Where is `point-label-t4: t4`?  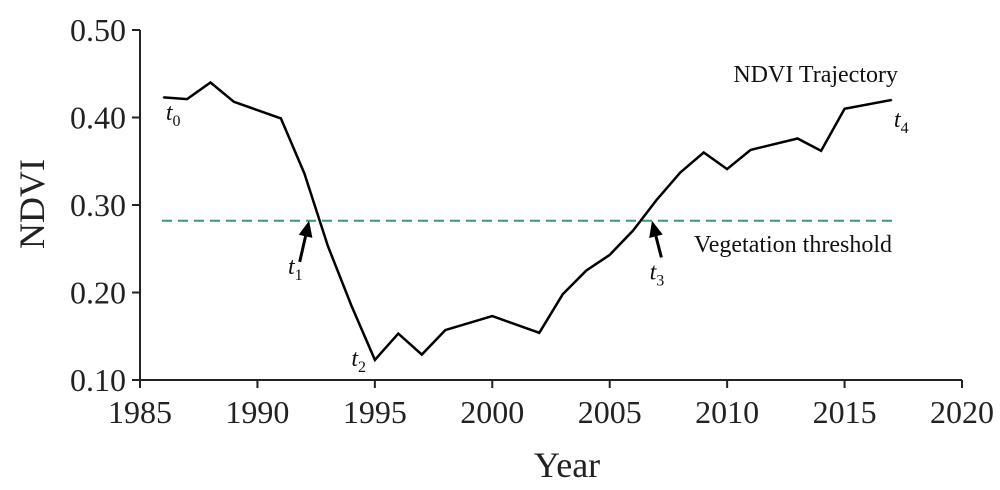
point-label-t4: t4 is located at coordinates (901, 122).